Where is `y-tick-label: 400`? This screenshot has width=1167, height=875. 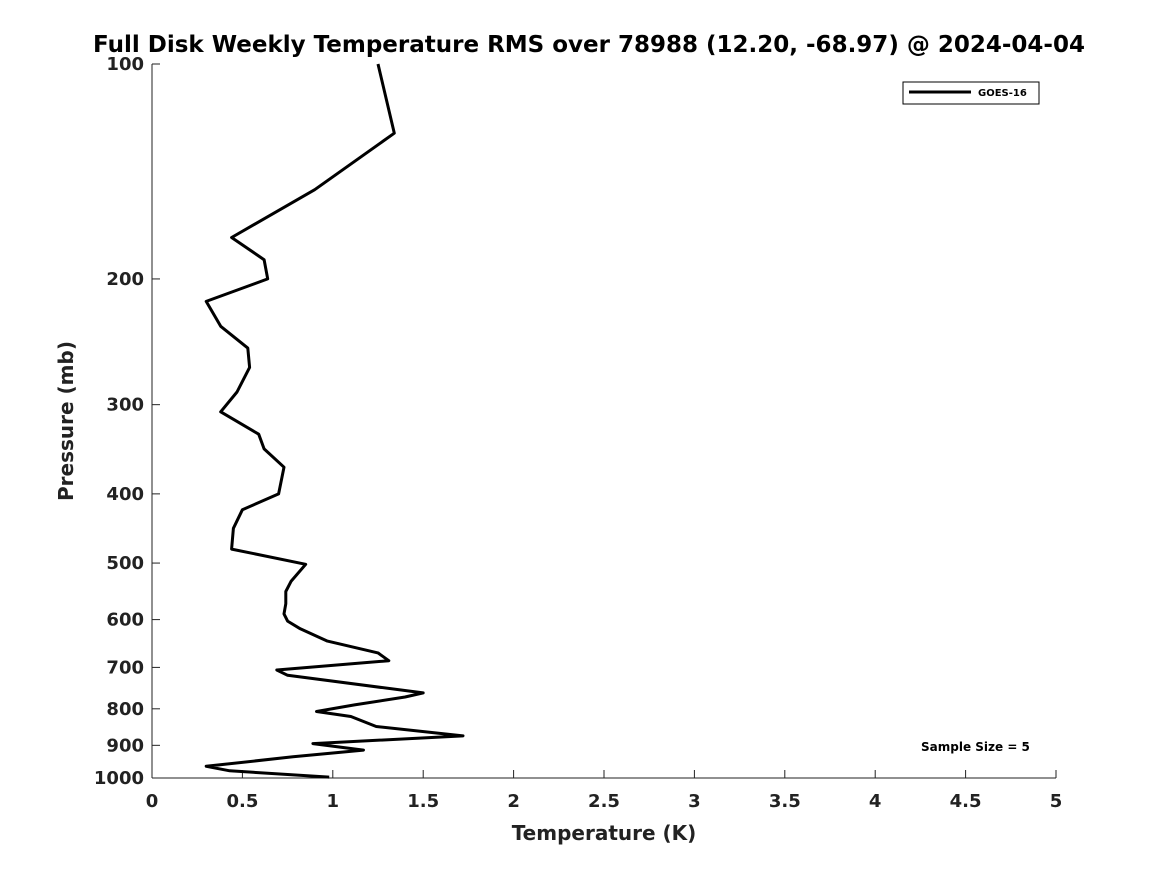 y-tick-label: 400 is located at coordinates (125, 494).